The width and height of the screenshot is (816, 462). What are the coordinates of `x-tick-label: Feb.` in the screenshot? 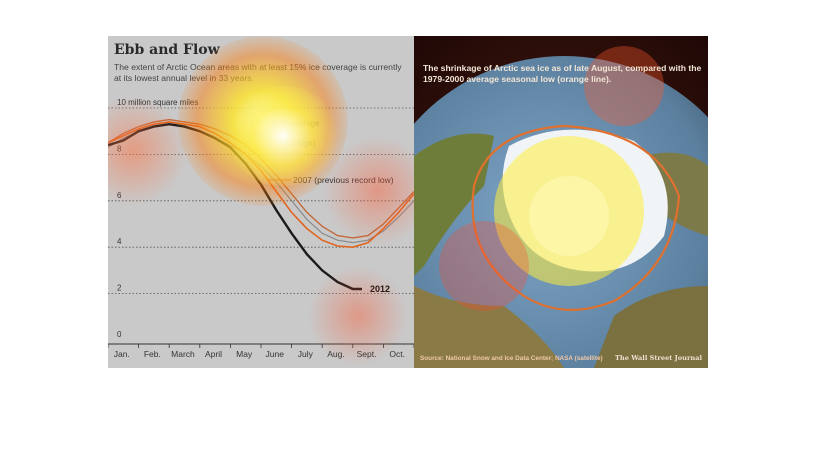 It's located at (152, 354).